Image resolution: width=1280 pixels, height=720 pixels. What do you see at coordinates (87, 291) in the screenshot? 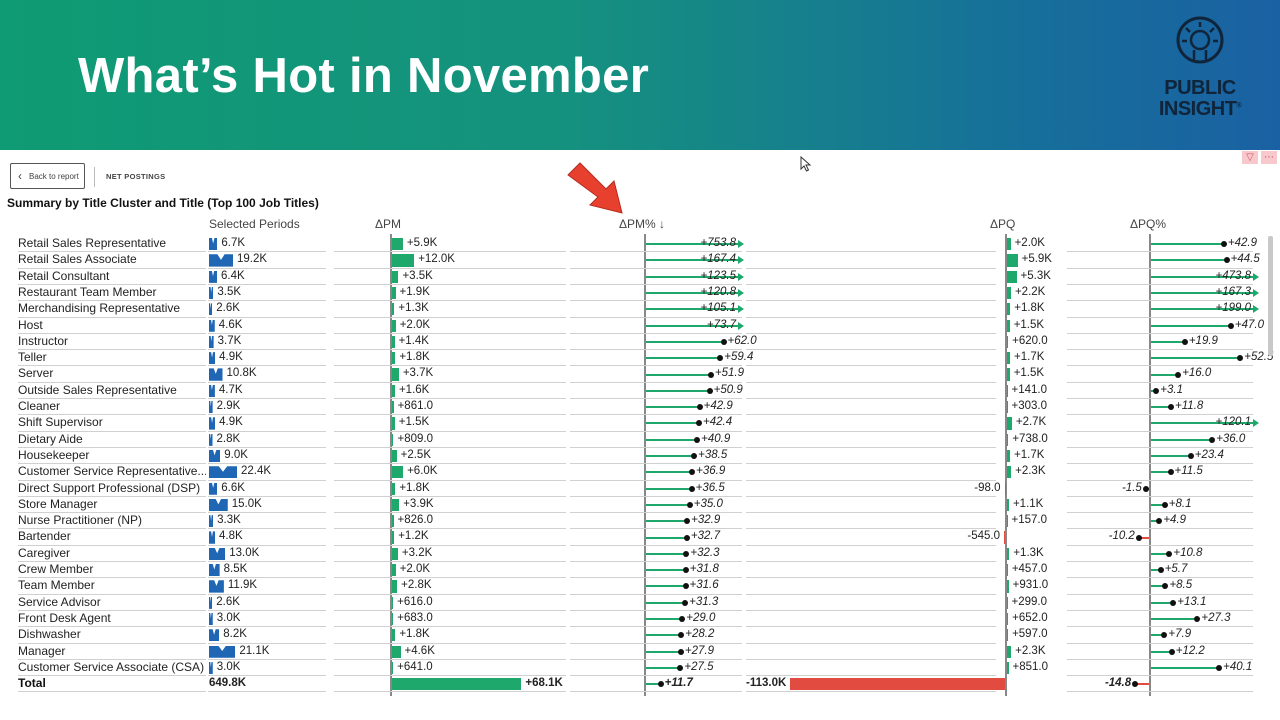
I see `table-row-label: Restaurant Team Member` at bounding box center [87, 291].